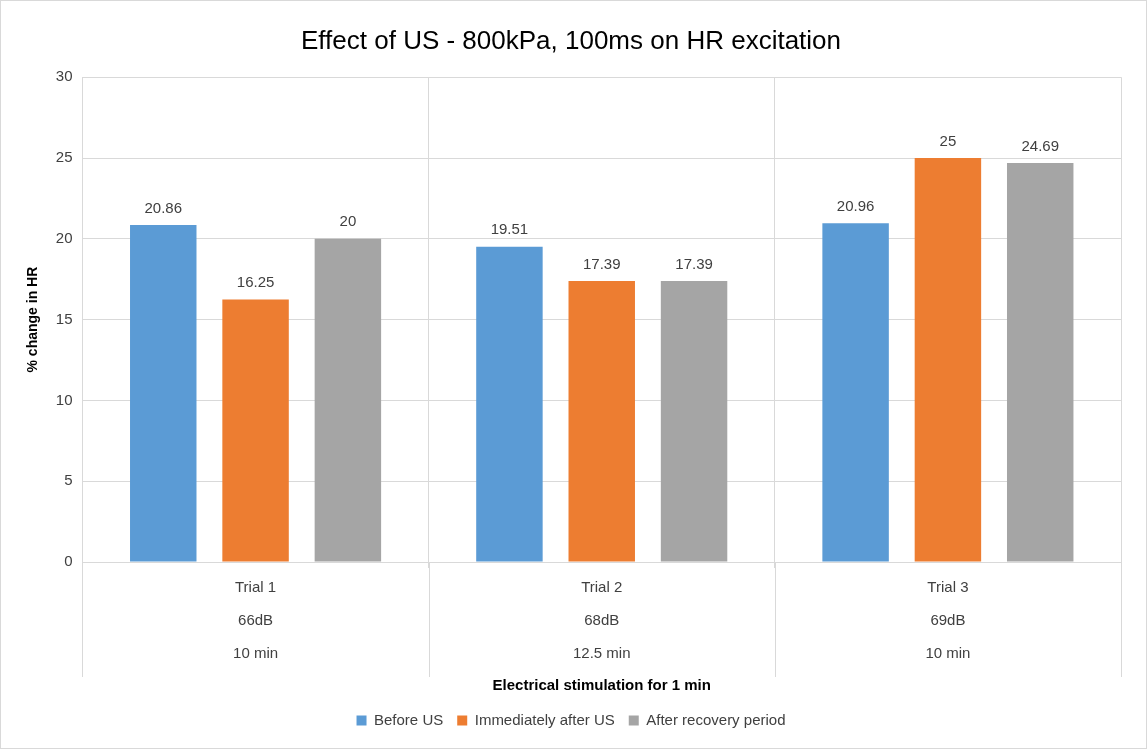  I want to click on y-tick-label: 15, so click(64, 318).